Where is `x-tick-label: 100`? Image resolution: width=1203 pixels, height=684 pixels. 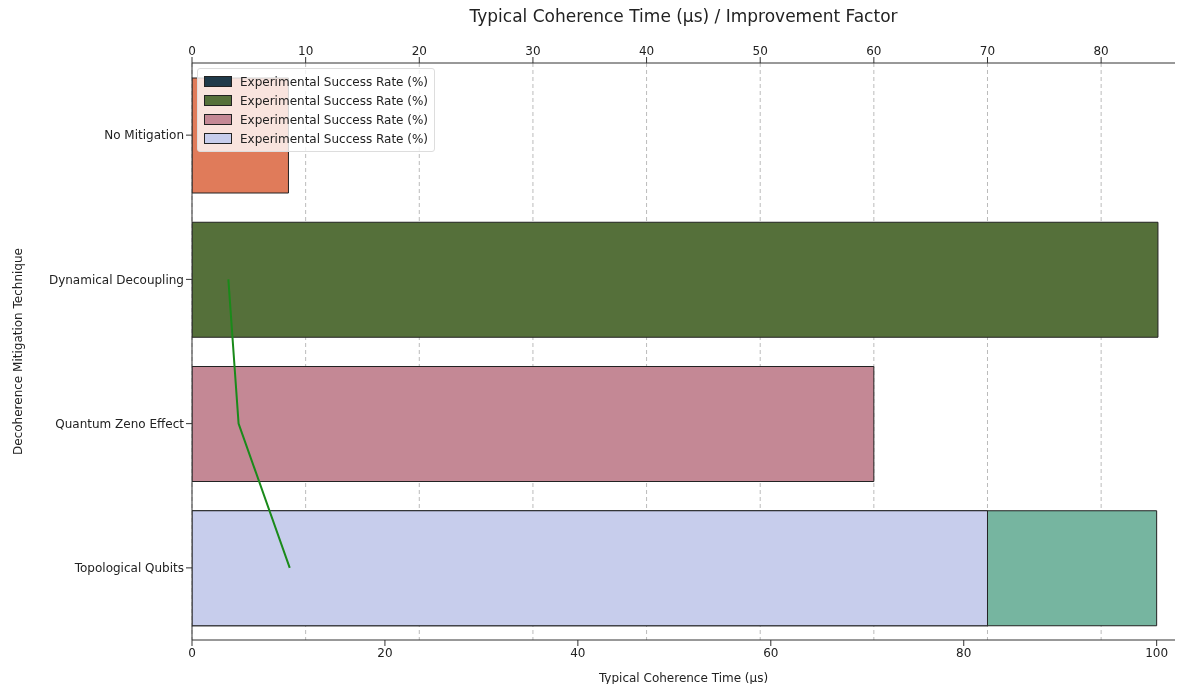
x-tick-label: 100 is located at coordinates (1157, 652).